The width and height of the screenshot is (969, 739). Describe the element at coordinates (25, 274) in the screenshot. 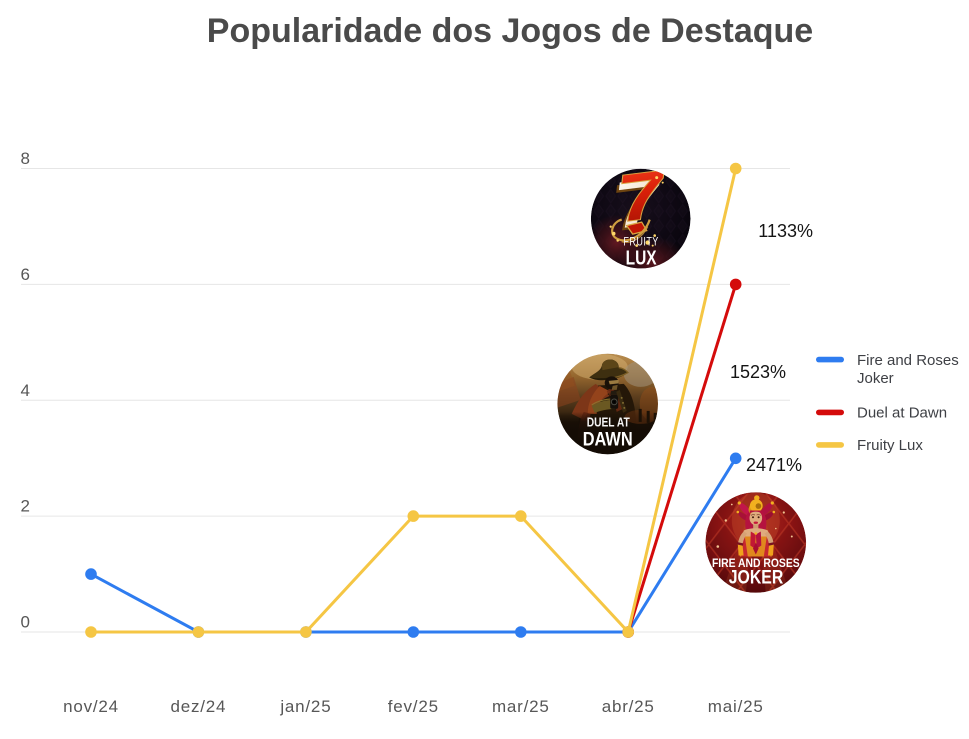

I see `svg-text: 6` at that location.